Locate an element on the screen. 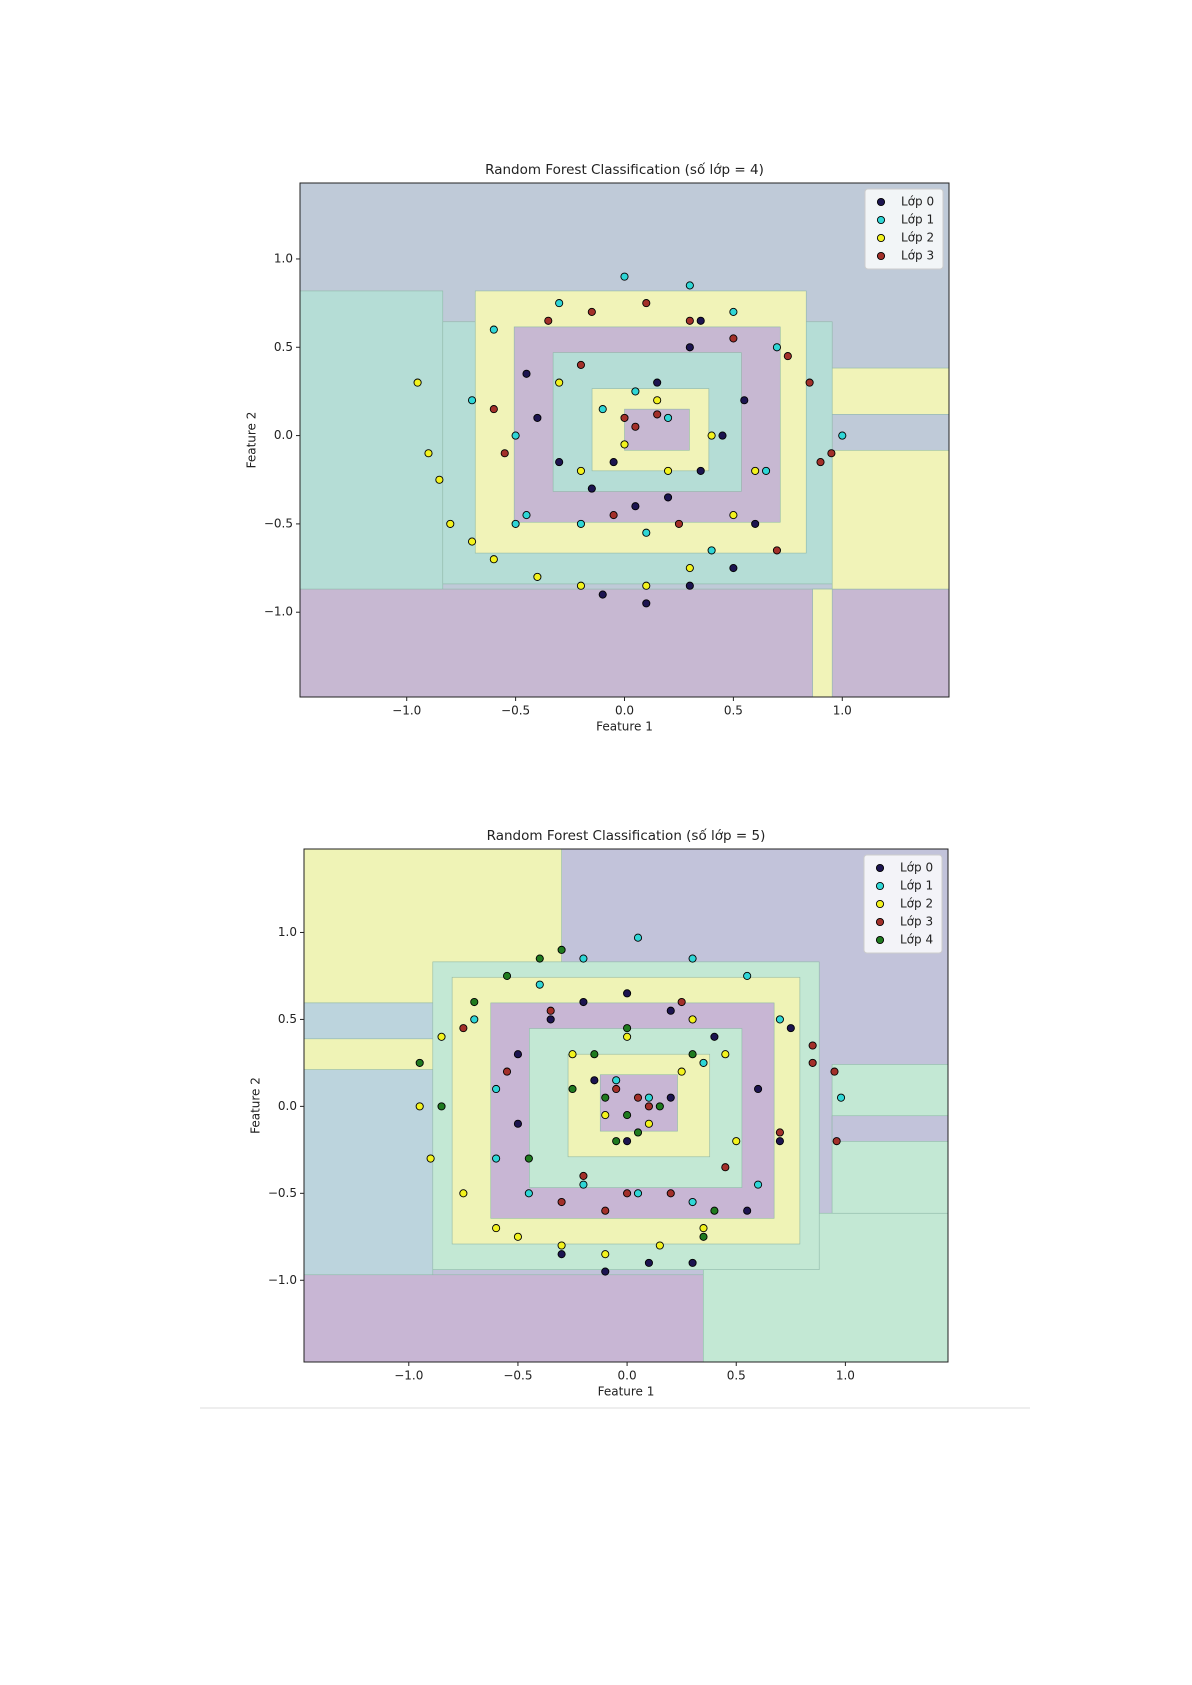 The image size is (1192, 1685). legend-label: Lớp 3 is located at coordinates (916, 922).